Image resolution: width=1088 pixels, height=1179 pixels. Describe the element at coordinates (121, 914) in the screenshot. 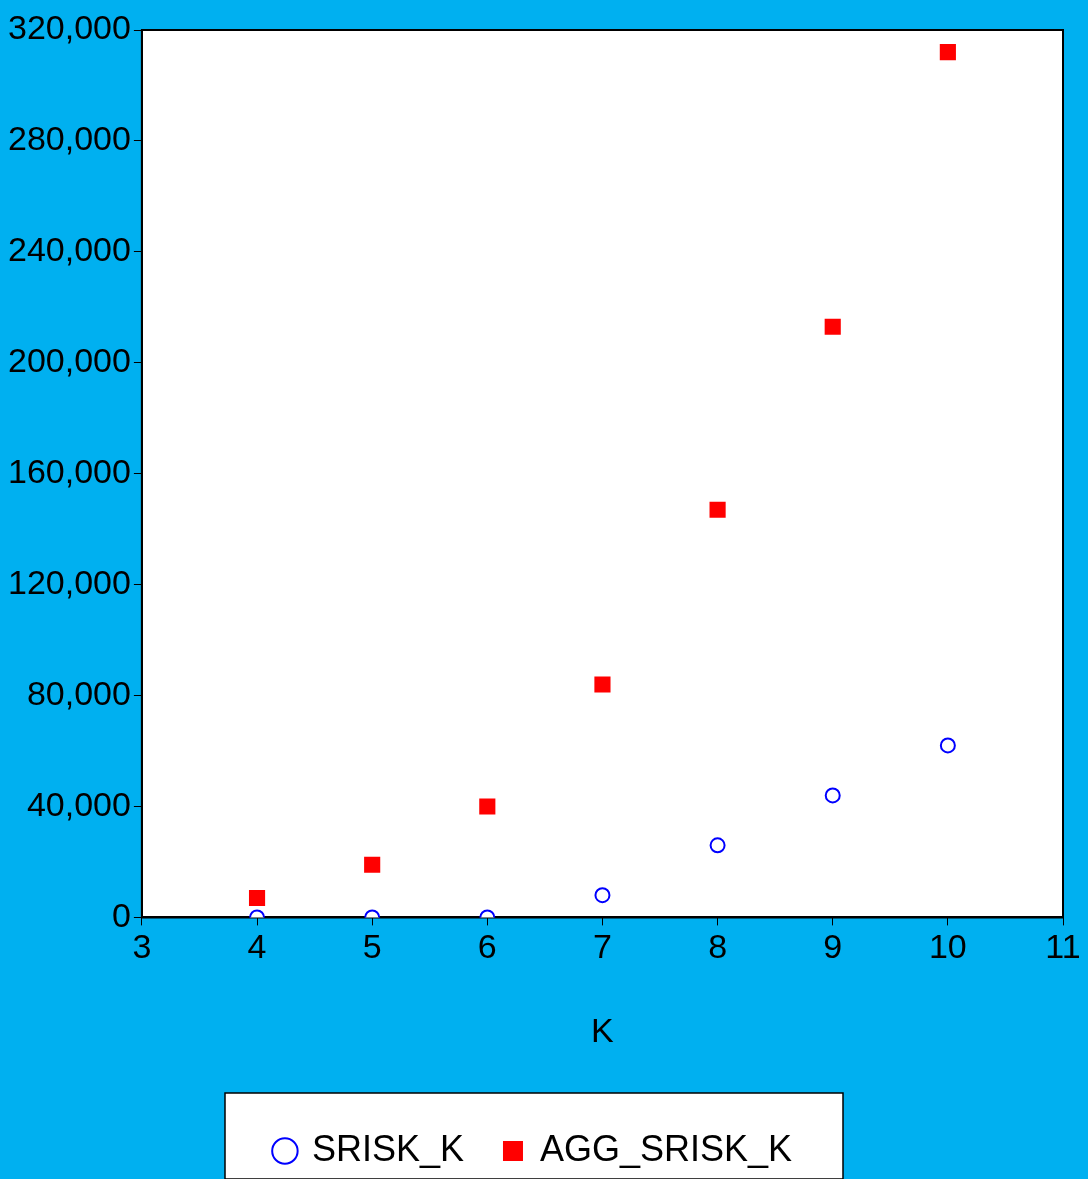

I see `y-tick-label: 0` at that location.